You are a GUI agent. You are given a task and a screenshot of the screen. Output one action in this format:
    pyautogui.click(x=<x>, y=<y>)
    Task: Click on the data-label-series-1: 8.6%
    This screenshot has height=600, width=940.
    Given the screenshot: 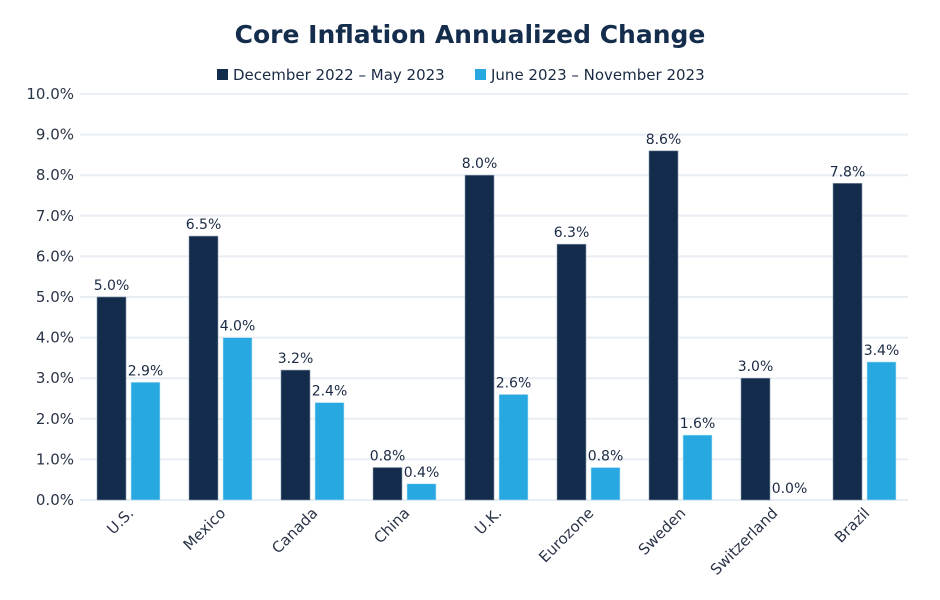 What is the action you would take?
    pyautogui.click(x=664, y=140)
    